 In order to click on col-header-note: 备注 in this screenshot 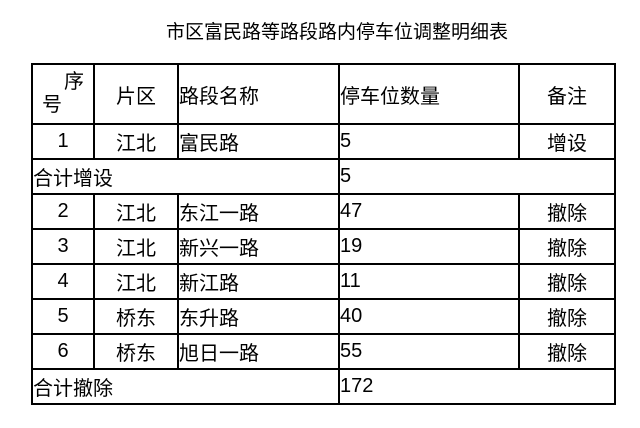, I will do `click(567, 94)`.